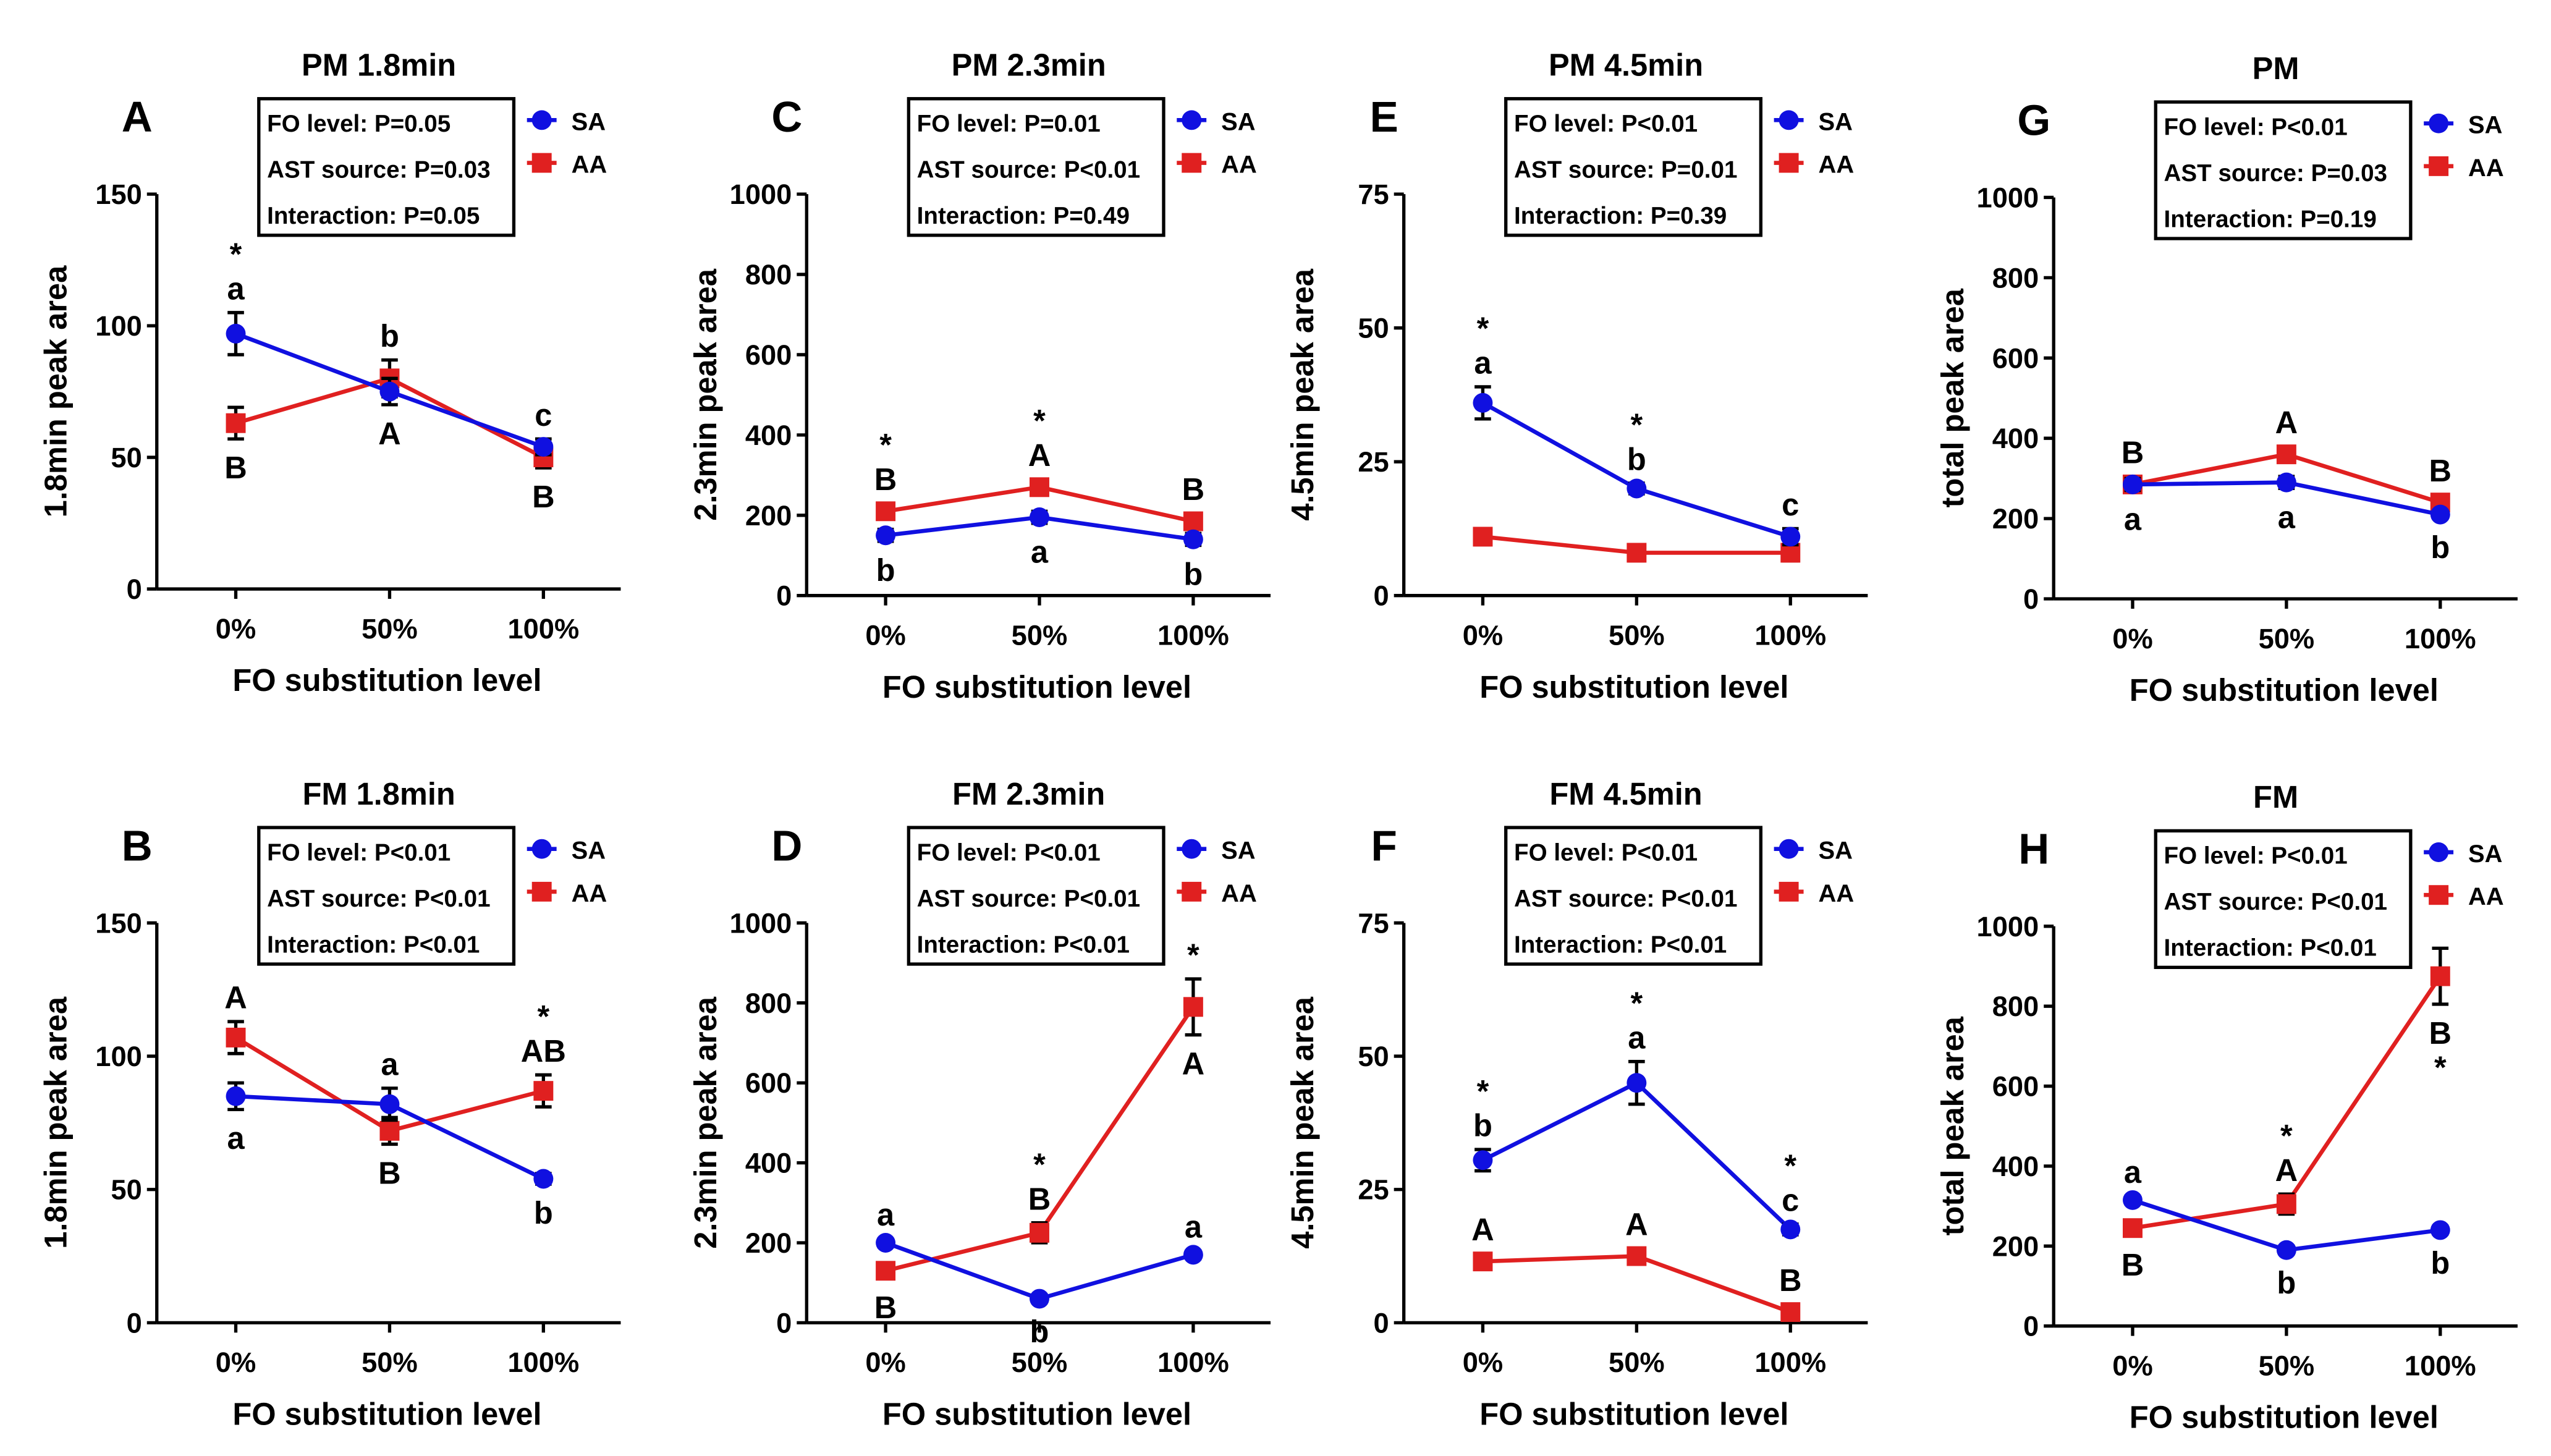 The width and height of the screenshot is (2551, 1456). Describe the element at coordinates (379, 64) in the screenshot. I see `panel-title: PM 1.8min` at that location.